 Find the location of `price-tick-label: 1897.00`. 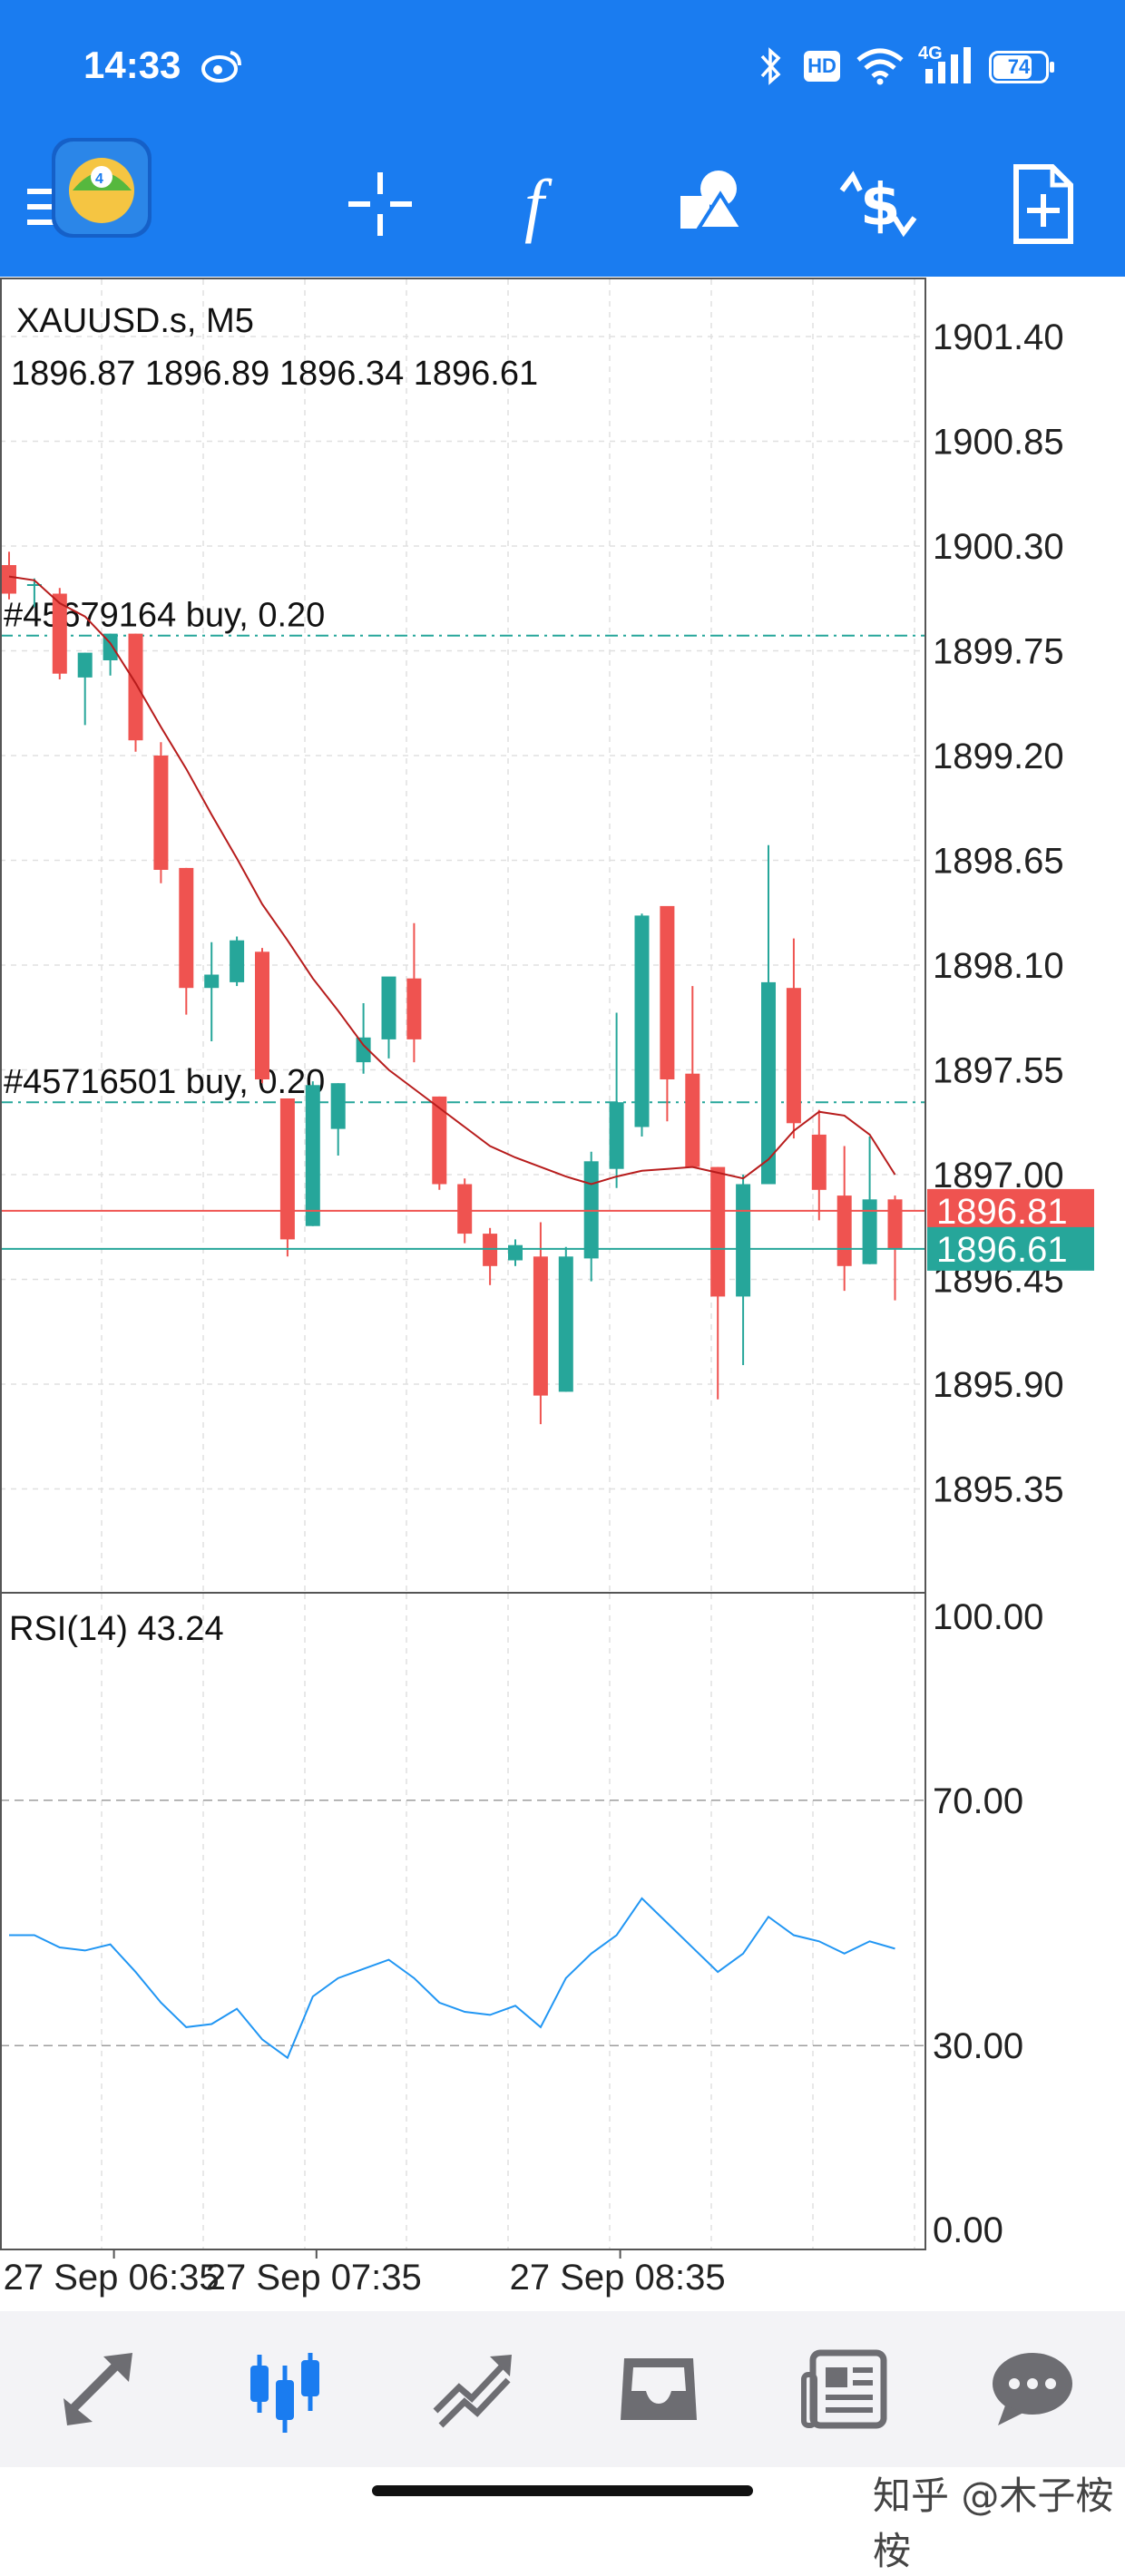

price-tick-label: 1897.00 is located at coordinates (998, 1175).